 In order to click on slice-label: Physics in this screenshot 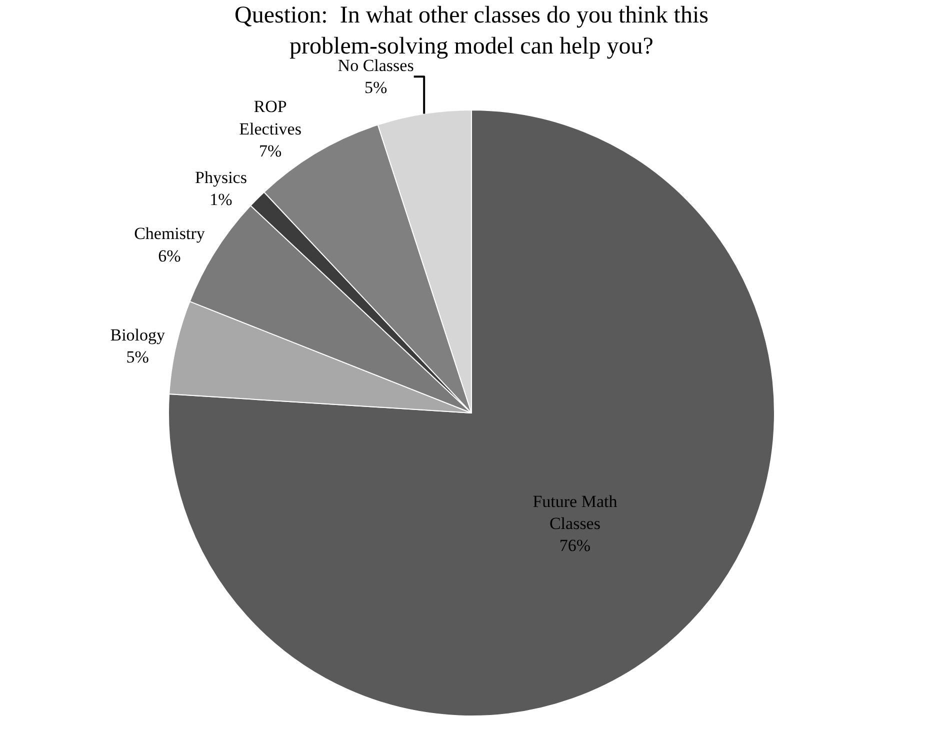, I will do `click(221, 177)`.